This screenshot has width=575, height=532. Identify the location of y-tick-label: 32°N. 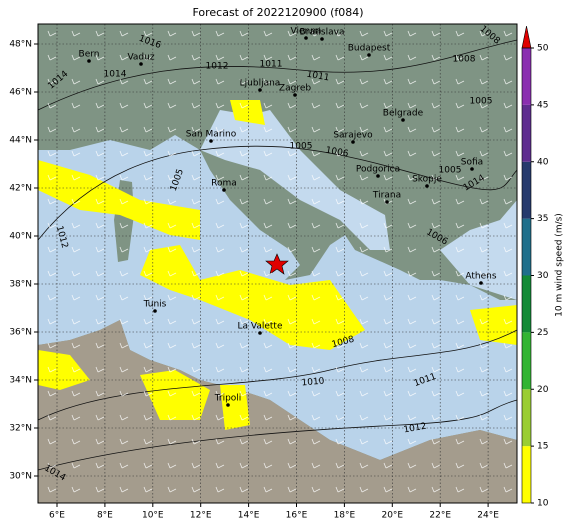
(20, 429).